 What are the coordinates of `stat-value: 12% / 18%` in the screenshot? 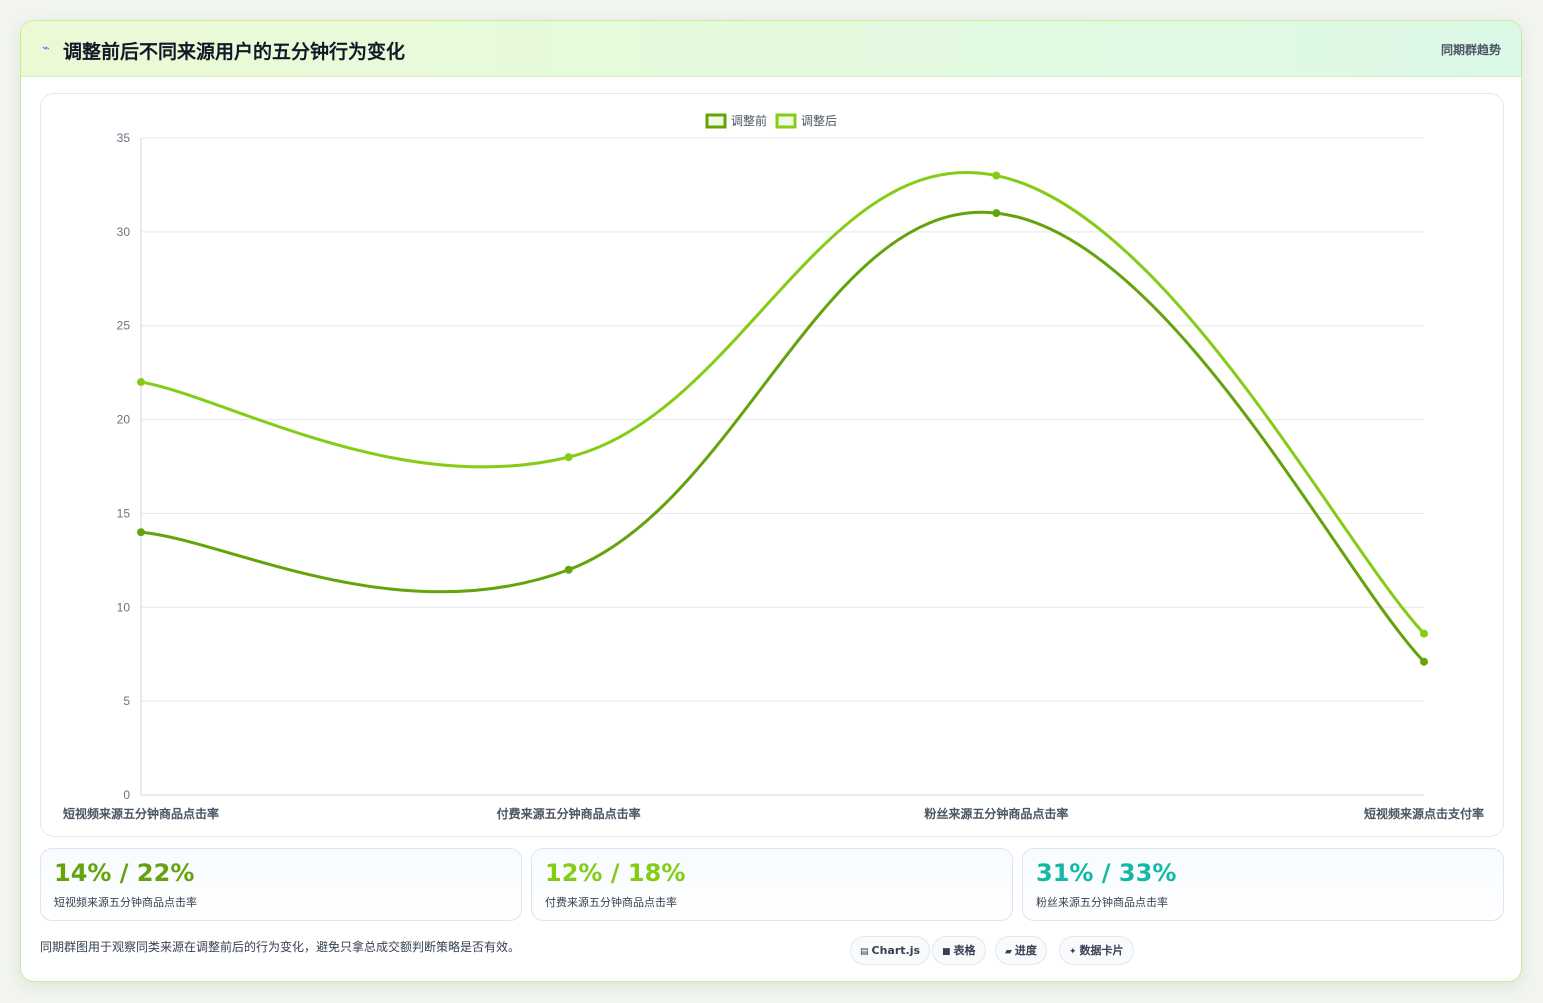 It's located at (615, 873).